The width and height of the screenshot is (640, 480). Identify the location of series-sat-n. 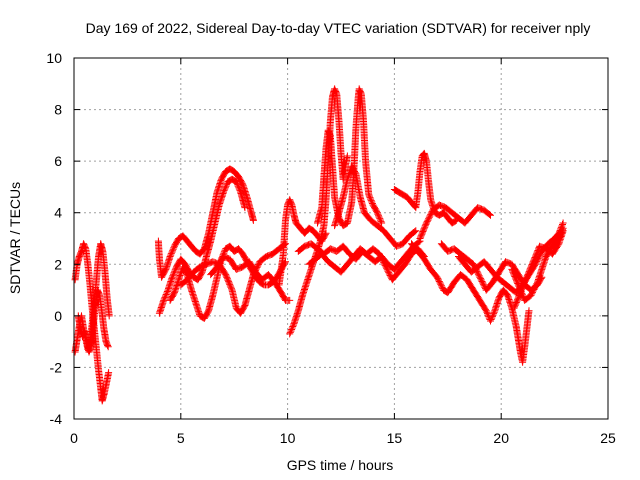
(366, 264).